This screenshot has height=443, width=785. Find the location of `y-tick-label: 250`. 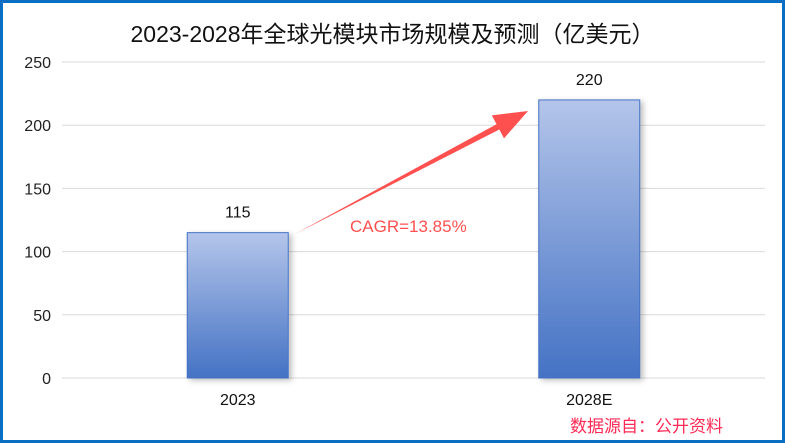

y-tick-label: 250 is located at coordinates (37, 63).